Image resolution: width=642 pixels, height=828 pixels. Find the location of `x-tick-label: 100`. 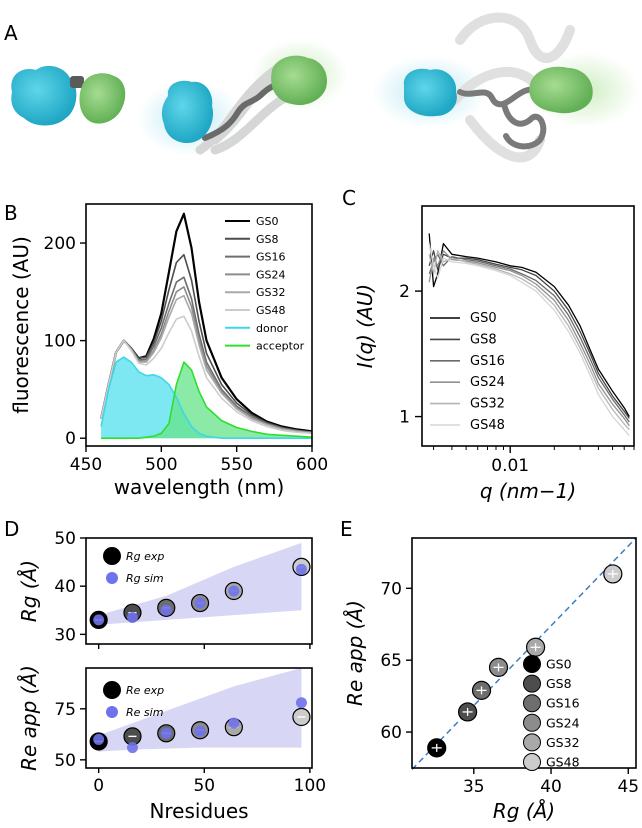

x-tick-label: 100 is located at coordinates (310, 786).